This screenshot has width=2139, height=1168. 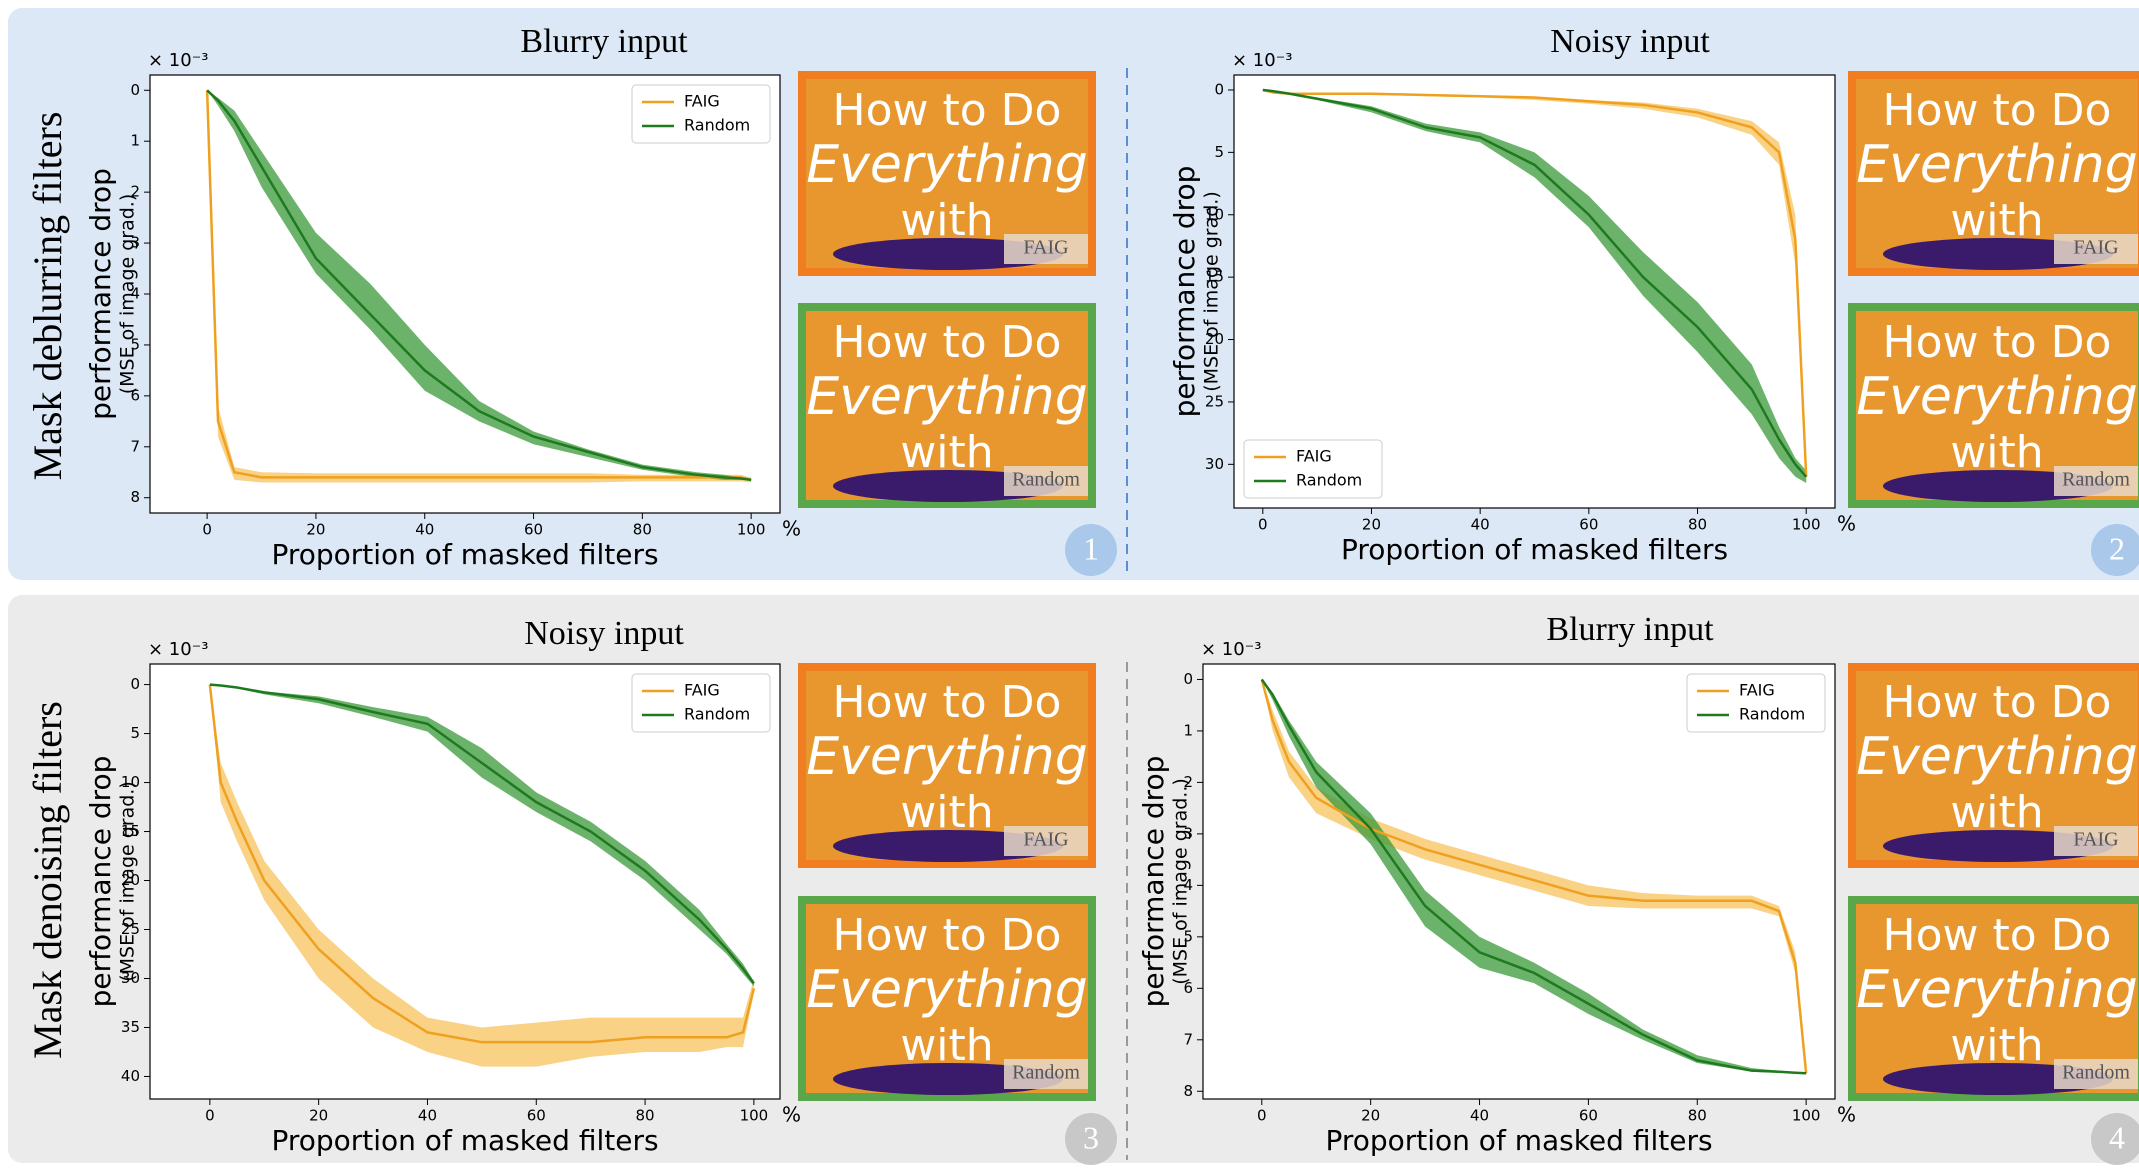 What do you see at coordinates (135, 395) in the screenshot?
I see `y-tick-label: 6` at bounding box center [135, 395].